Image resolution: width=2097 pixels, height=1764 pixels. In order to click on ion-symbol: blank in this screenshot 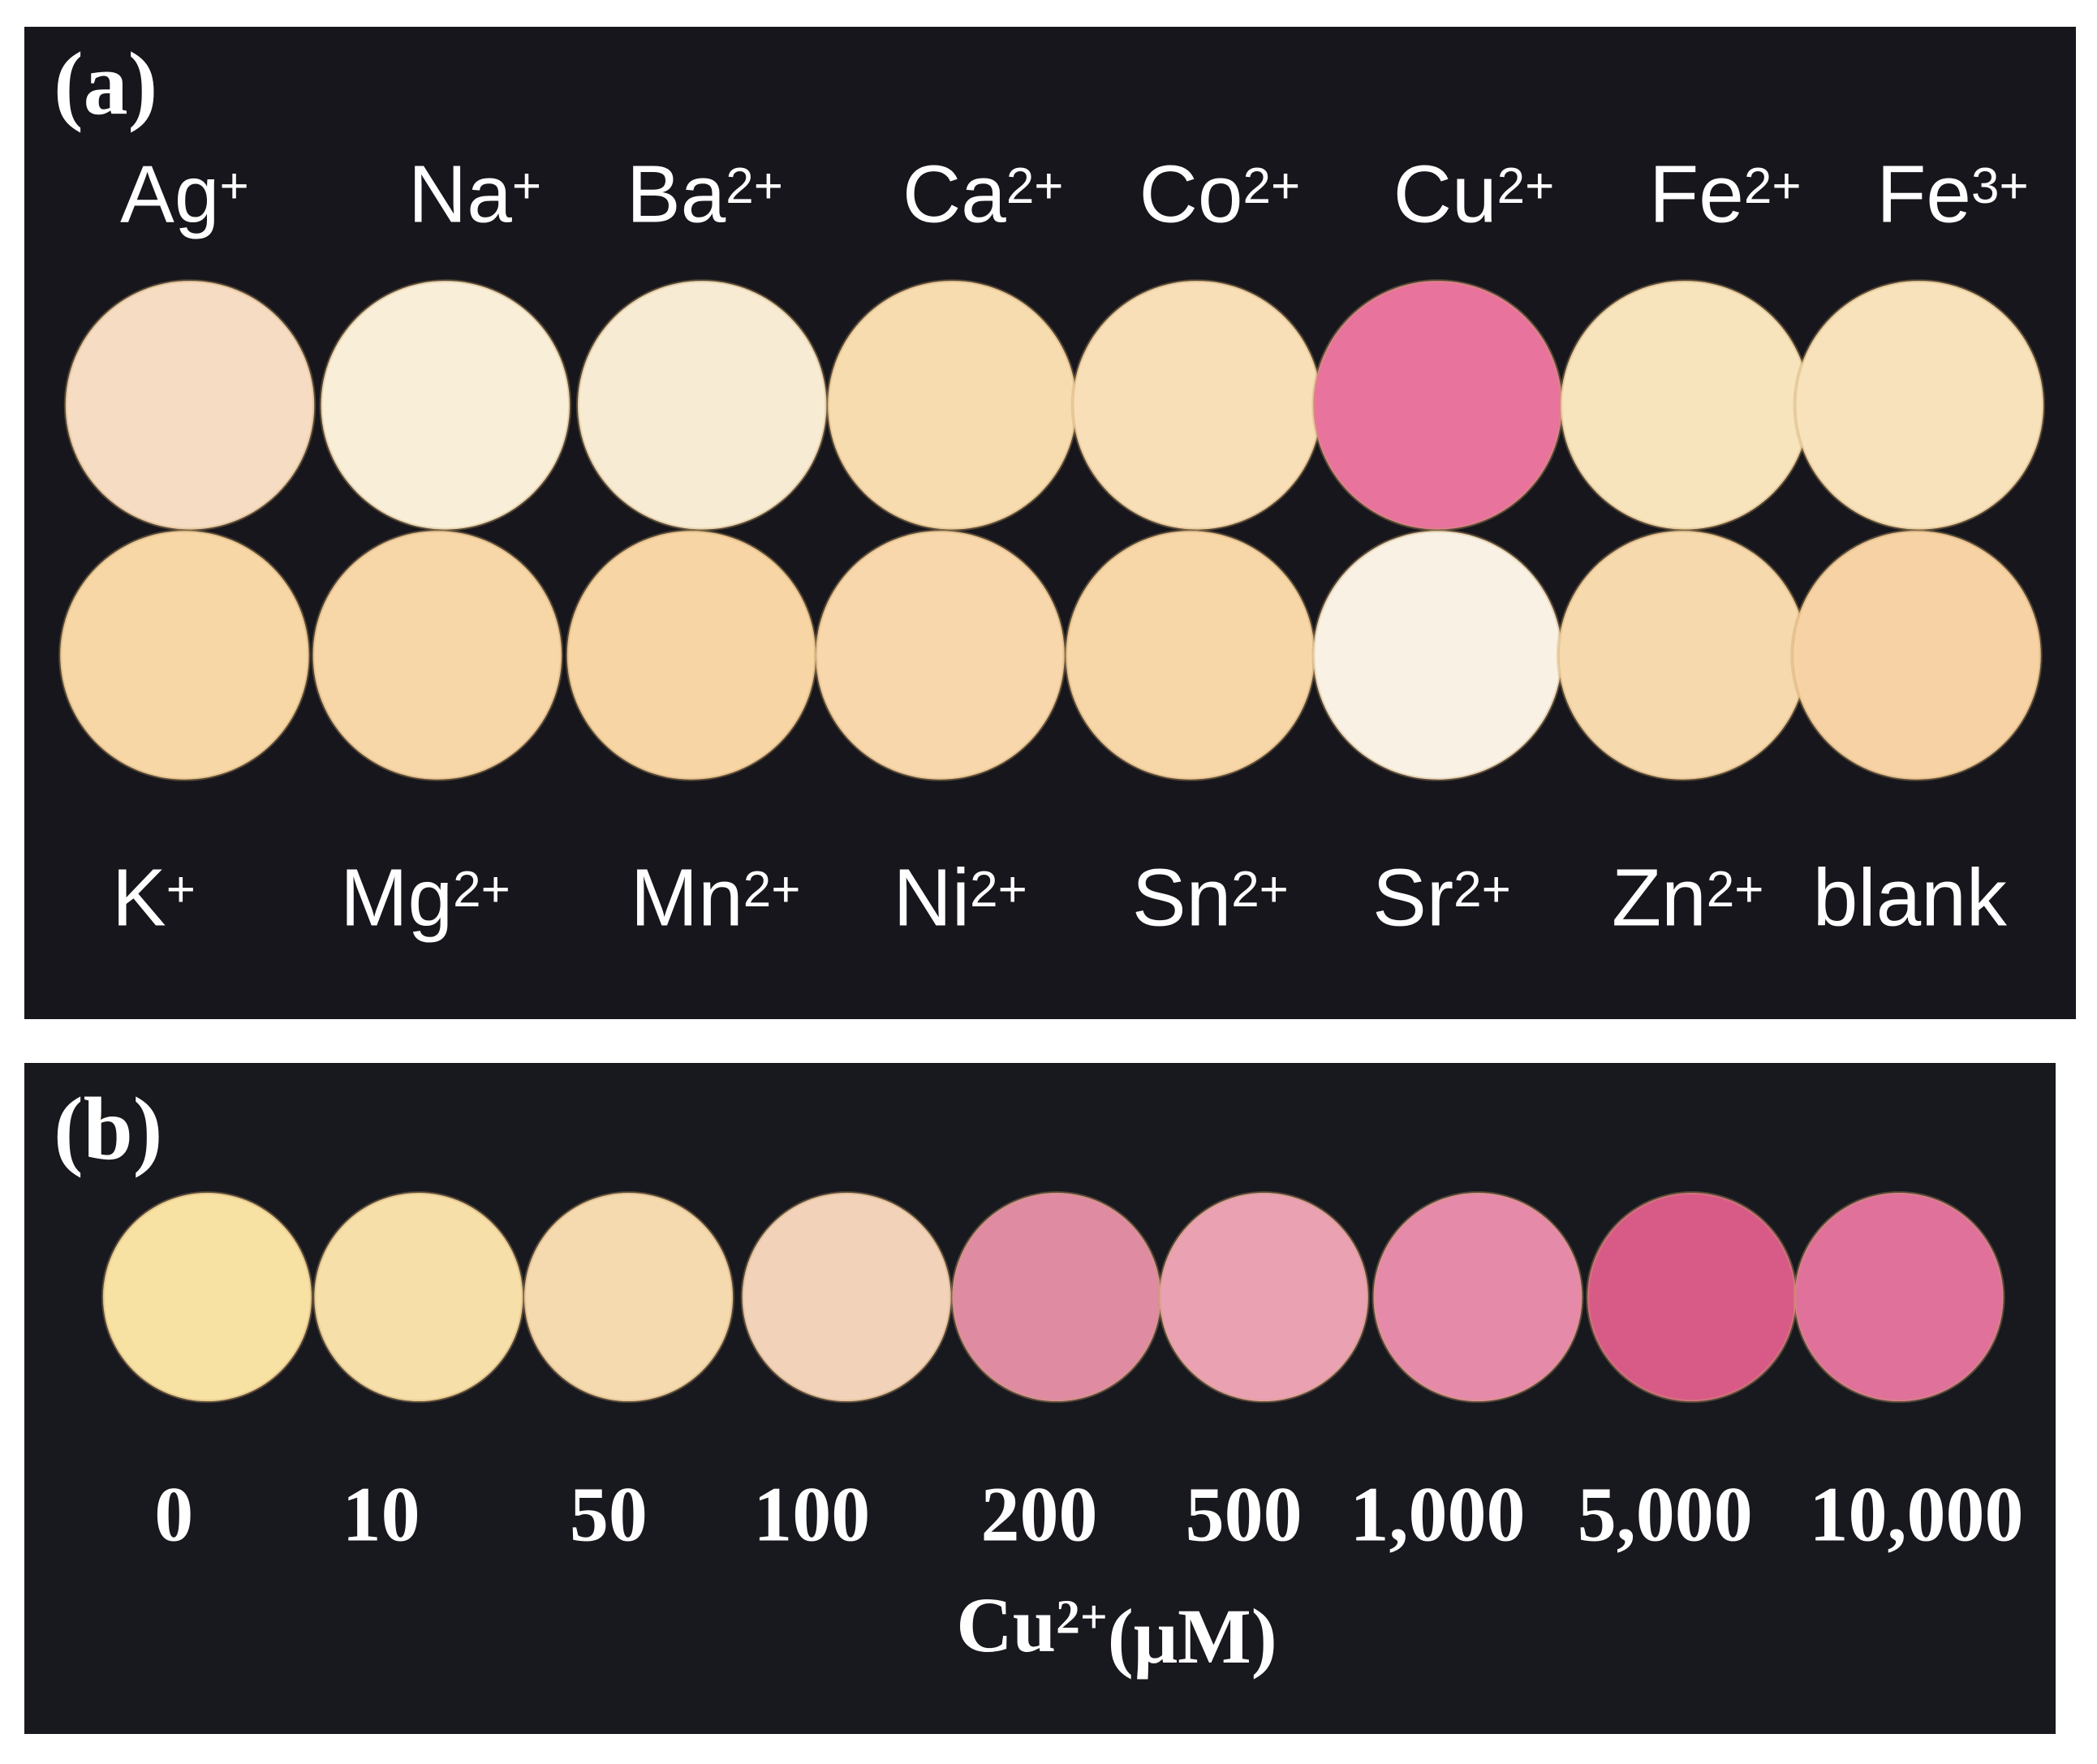, I will do `click(1910, 897)`.